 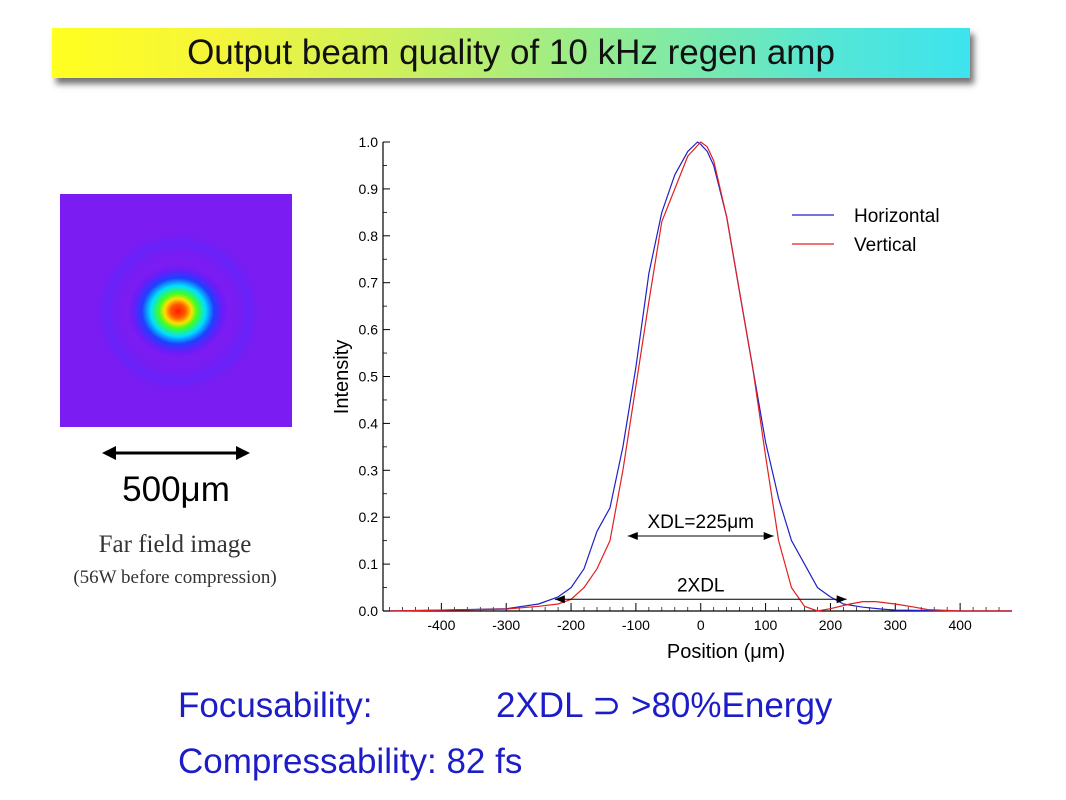 I want to click on image-caption: Far field image, so click(x=175, y=544).